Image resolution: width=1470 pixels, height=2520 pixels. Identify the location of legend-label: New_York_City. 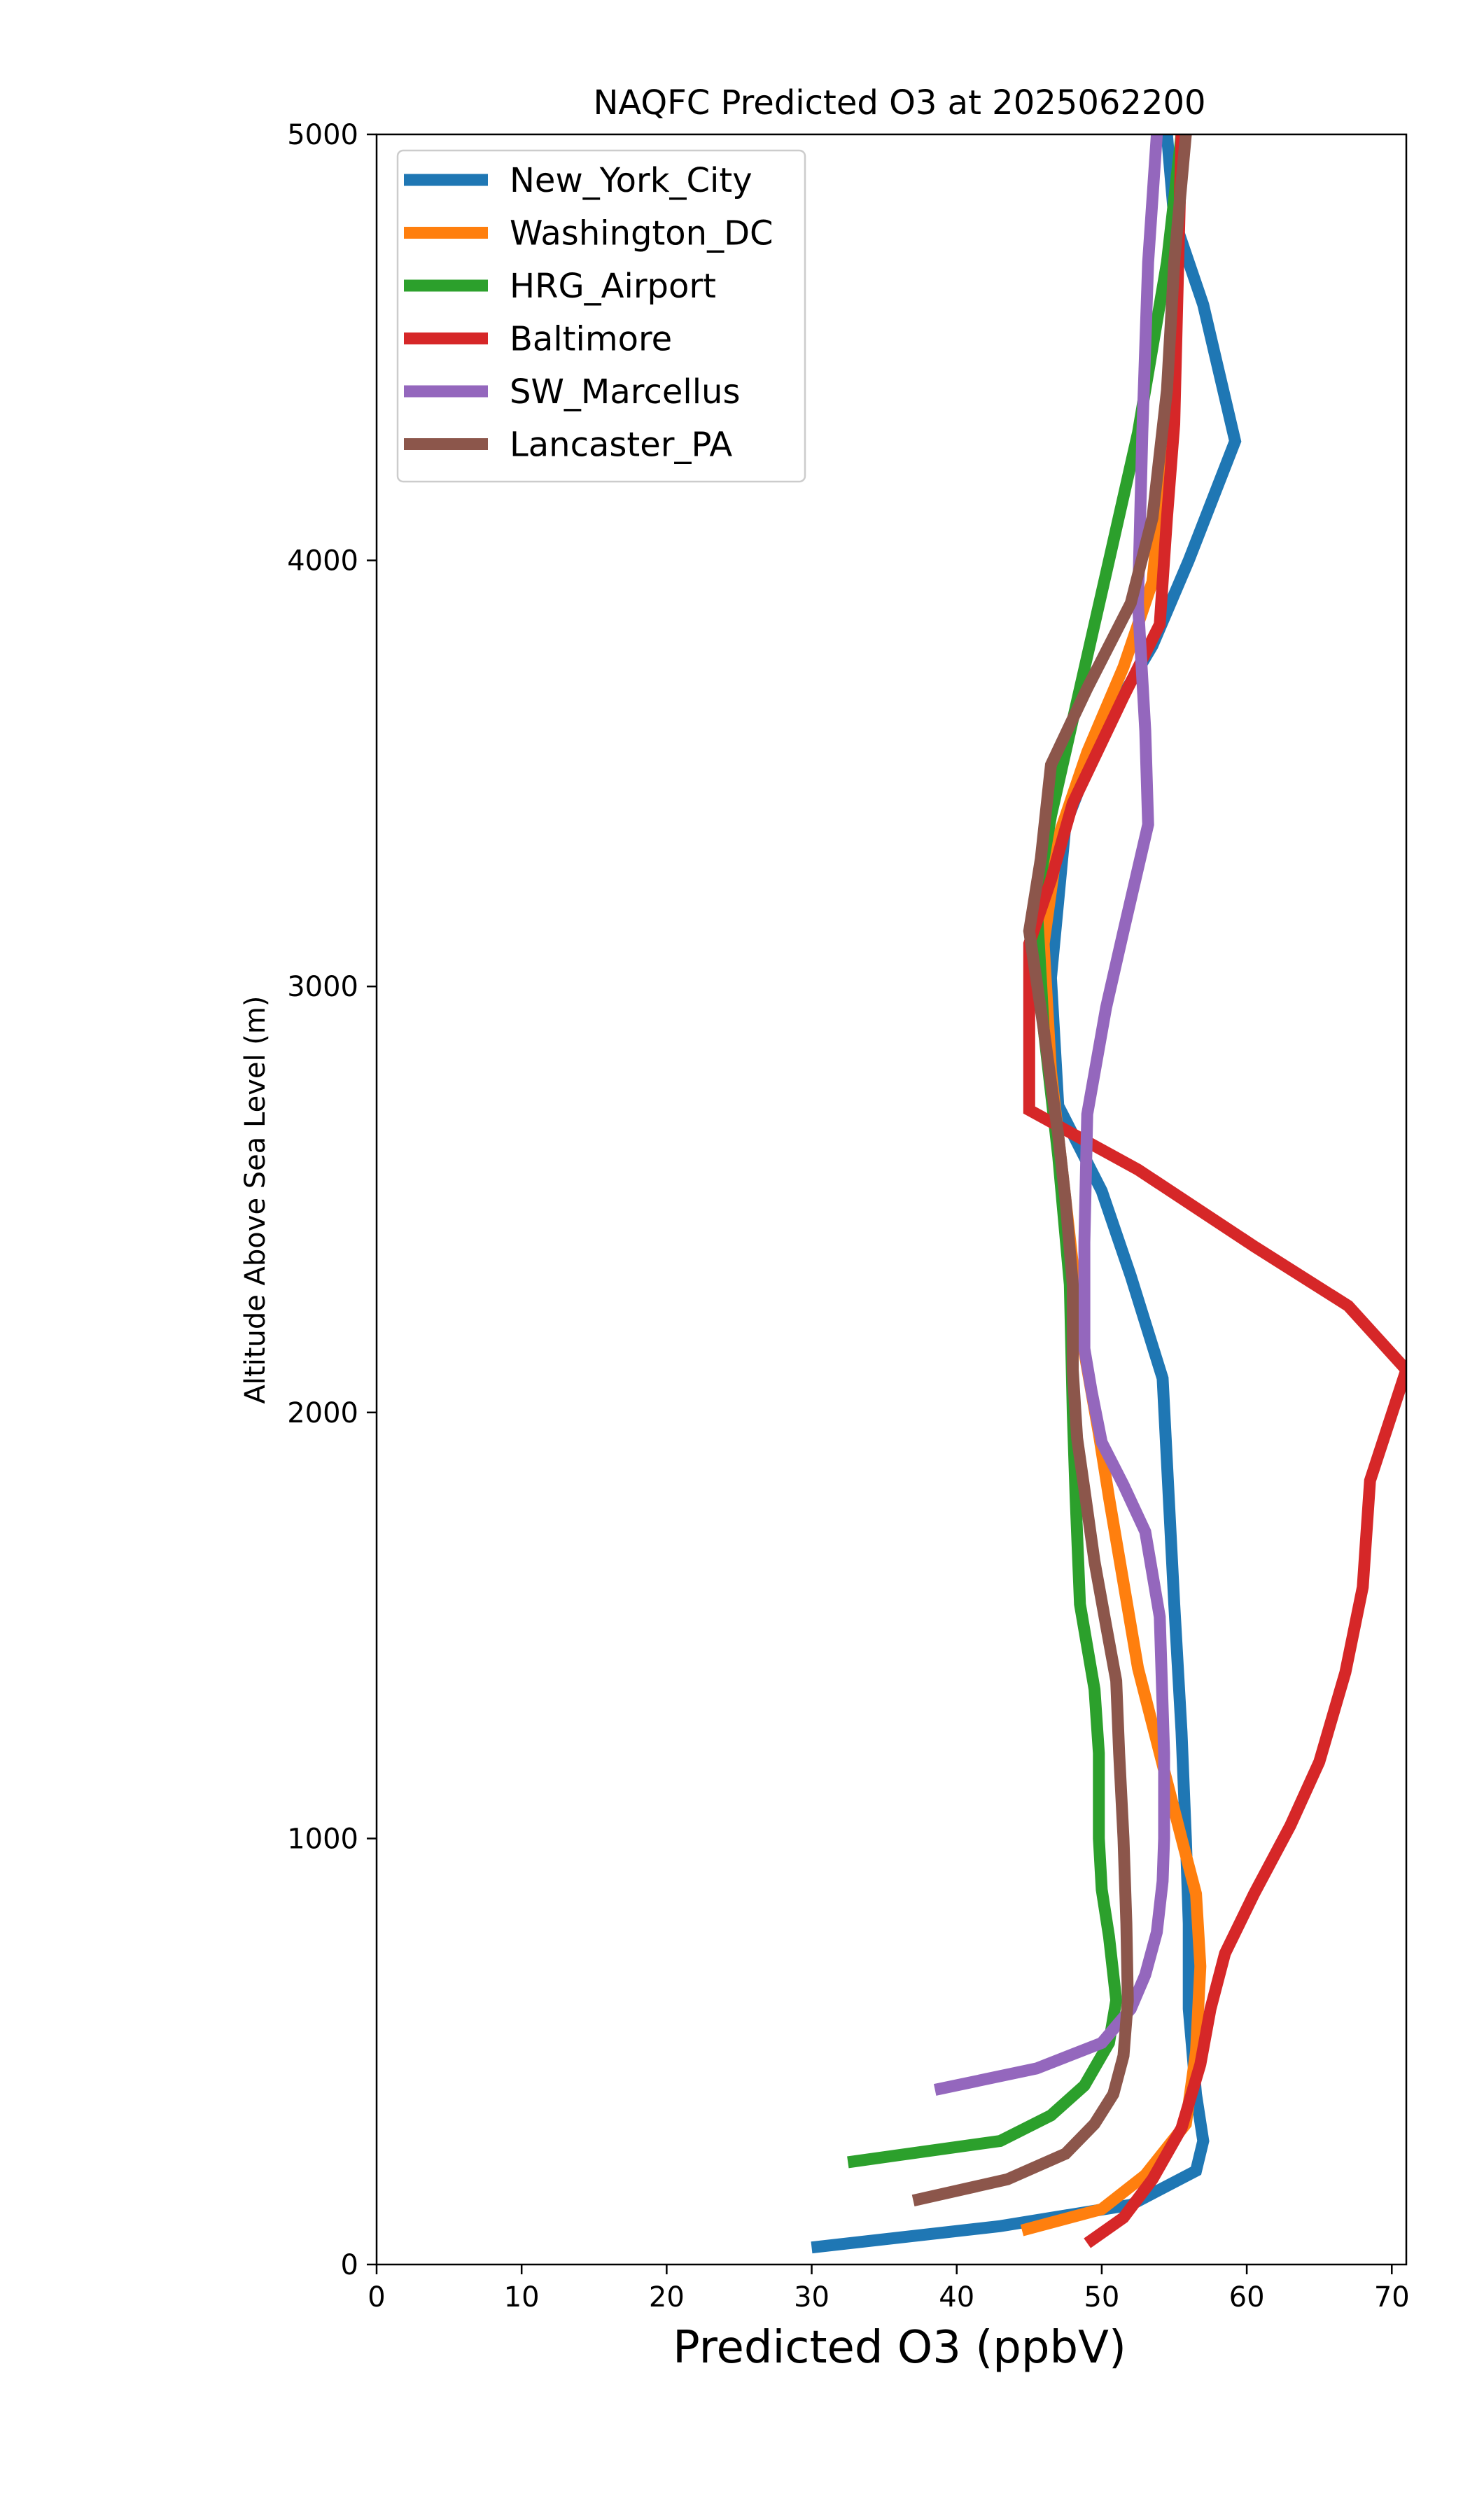
(631, 180).